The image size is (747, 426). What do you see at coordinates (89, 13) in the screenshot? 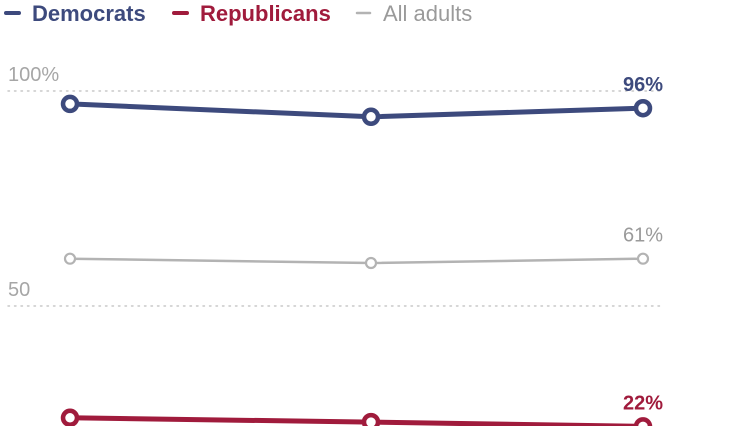
I see `legend-label-democrats: Democrats` at bounding box center [89, 13].